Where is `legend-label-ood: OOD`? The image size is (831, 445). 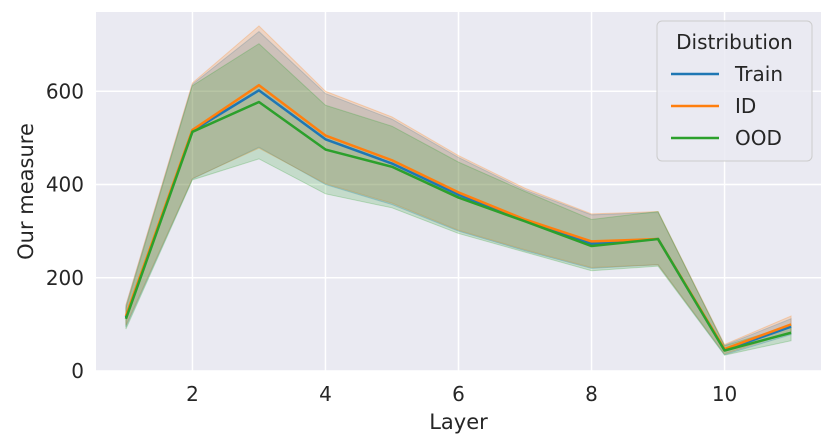 legend-label-ood: OOD is located at coordinates (758, 138).